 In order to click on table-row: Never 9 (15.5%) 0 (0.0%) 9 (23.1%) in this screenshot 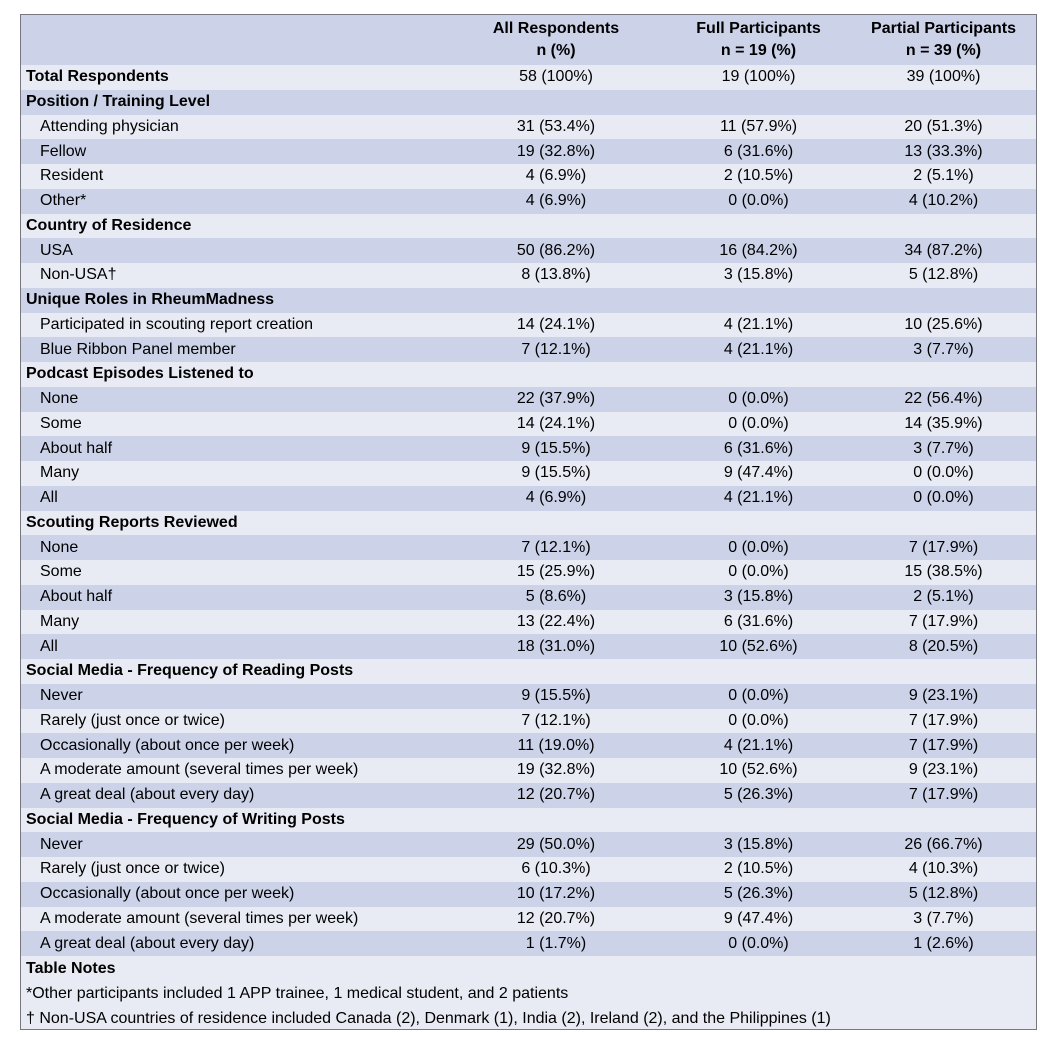, I will do `click(528, 696)`.